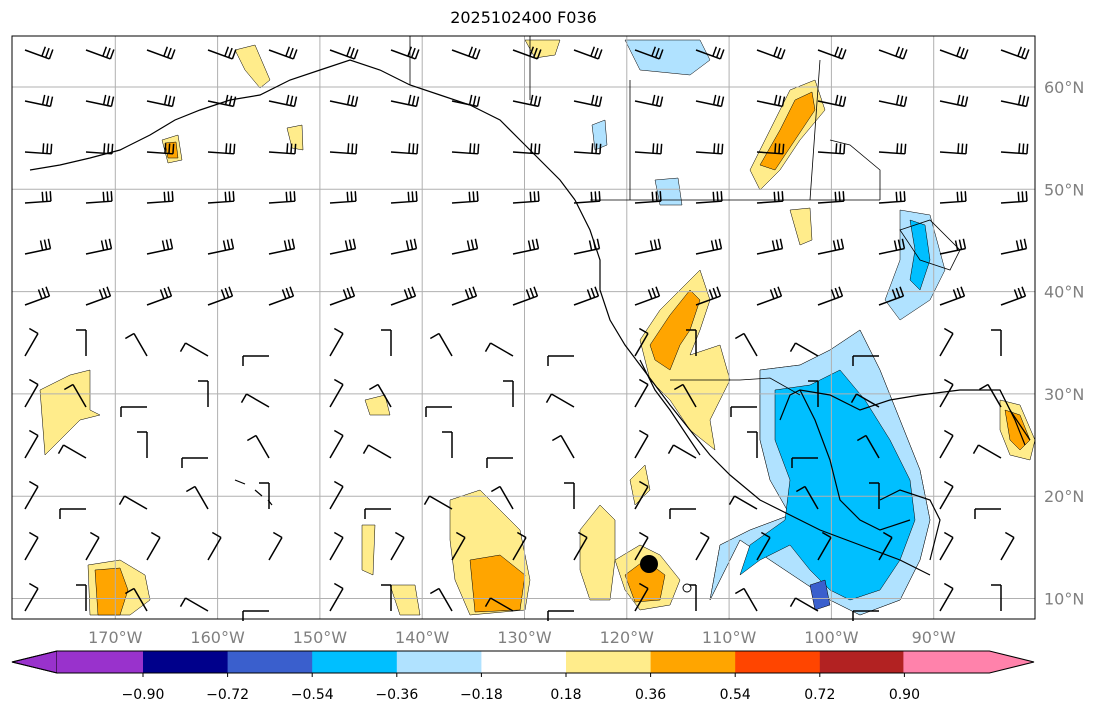  Describe the element at coordinates (1064, 394) in the screenshot. I see `lat-label: 30°N` at that location.